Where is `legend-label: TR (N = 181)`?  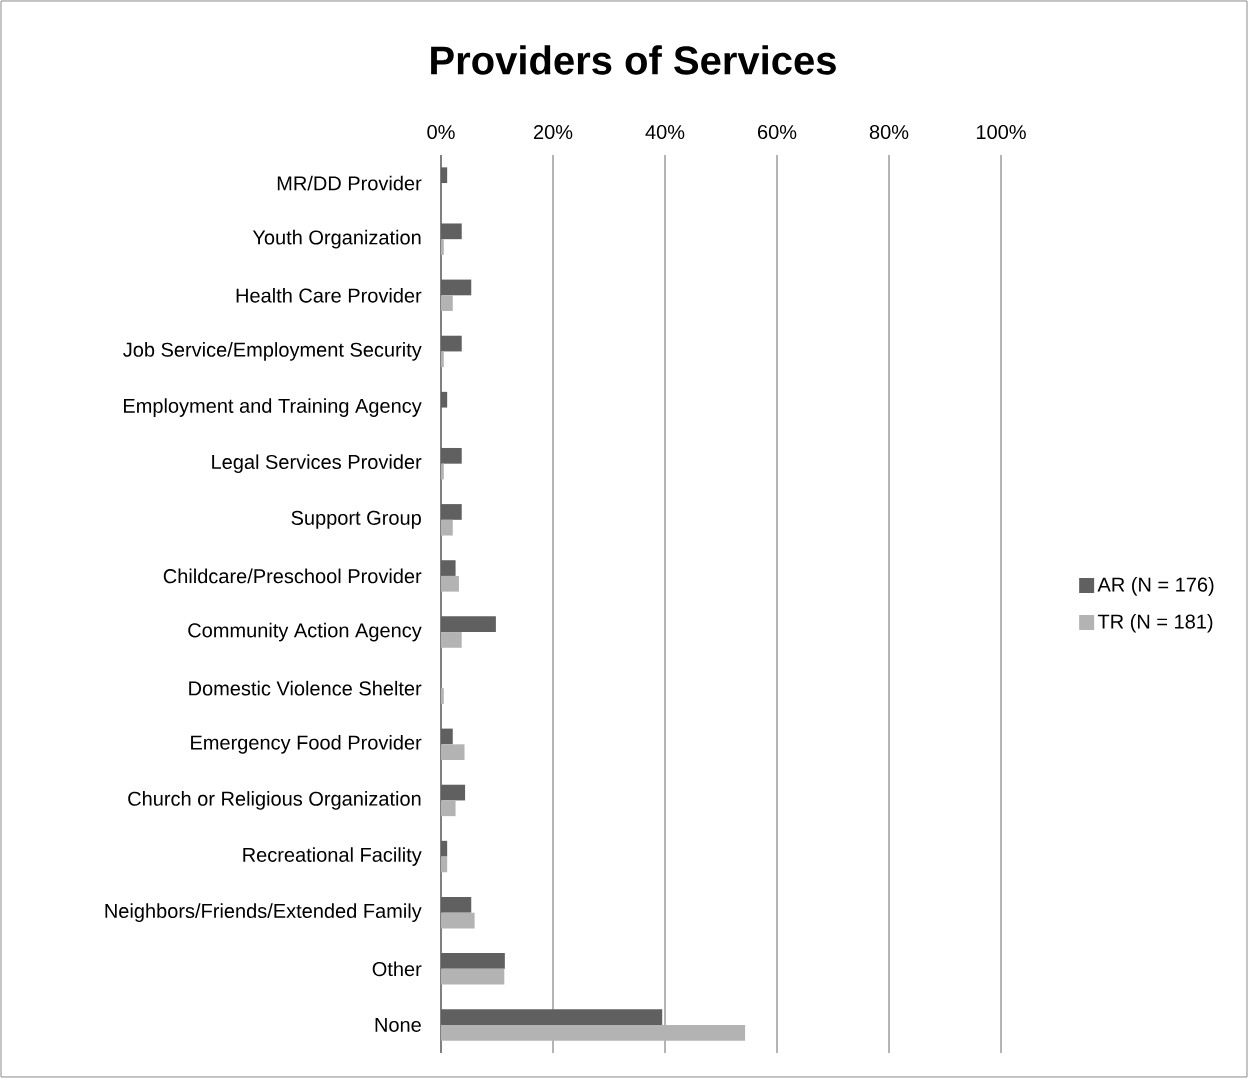 legend-label: TR (N = 181) is located at coordinates (1155, 623).